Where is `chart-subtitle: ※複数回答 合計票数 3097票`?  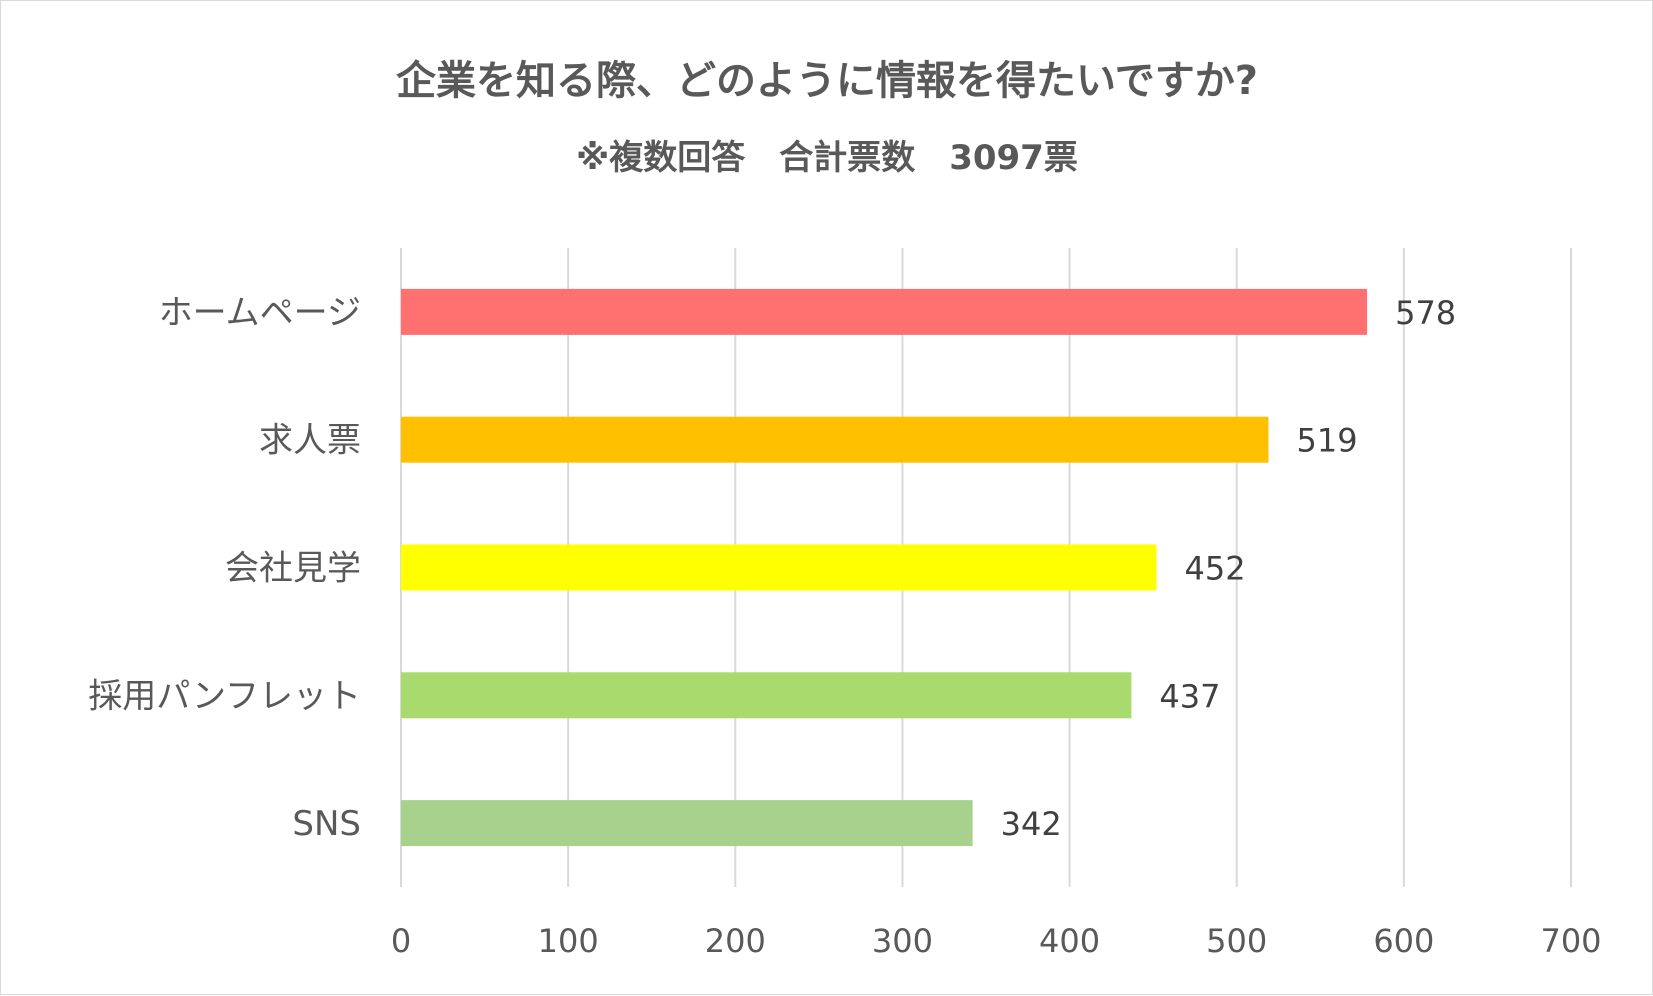
chart-subtitle: ※複数回答 合計票数 3097票 is located at coordinates (827, 158).